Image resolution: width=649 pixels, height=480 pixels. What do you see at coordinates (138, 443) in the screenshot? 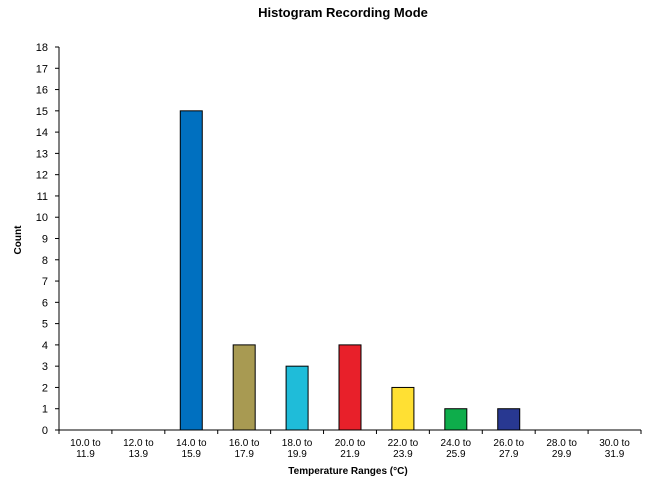
I see `x-category-label: 12.0 to` at bounding box center [138, 443].